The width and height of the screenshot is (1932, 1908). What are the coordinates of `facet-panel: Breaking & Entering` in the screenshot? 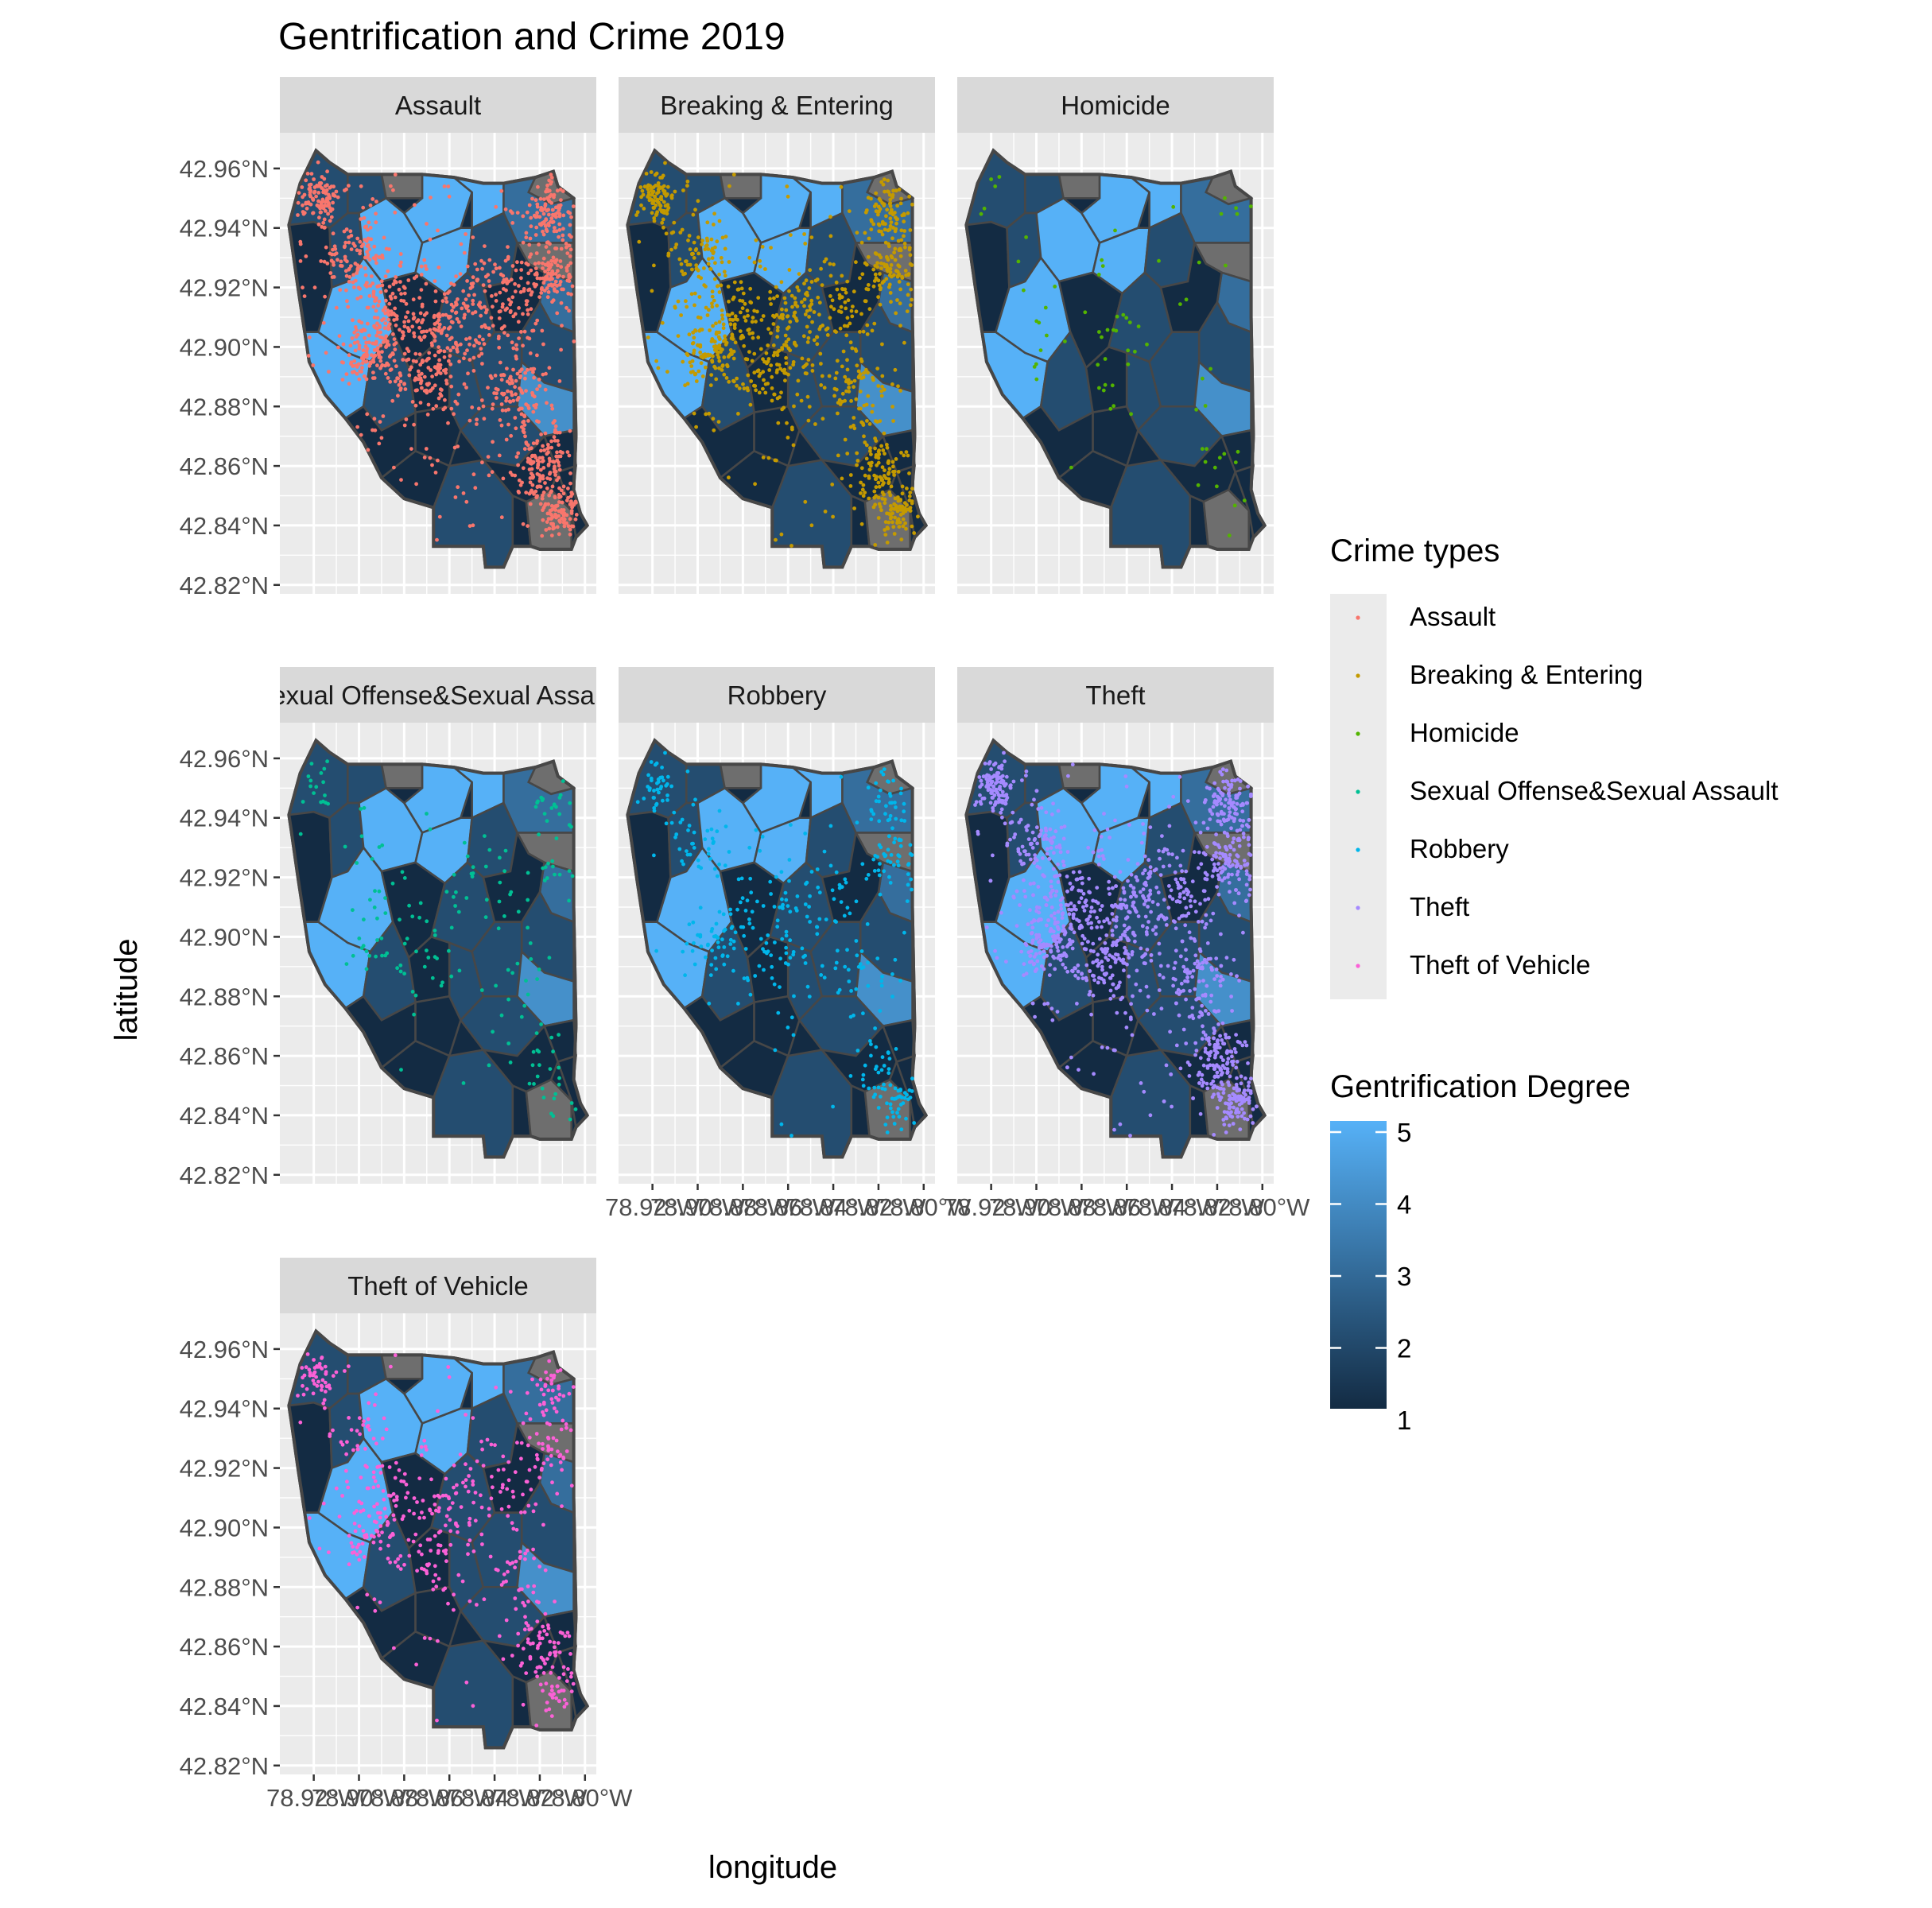 It's located at (777, 335).